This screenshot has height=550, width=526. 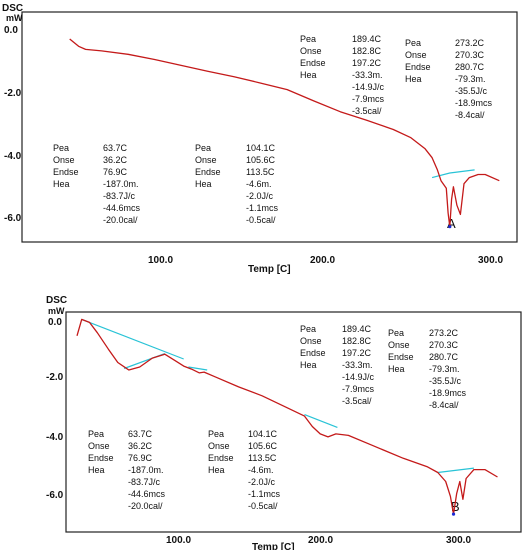 I want to click on annotation-value: 270.3C, so click(x=470, y=55).